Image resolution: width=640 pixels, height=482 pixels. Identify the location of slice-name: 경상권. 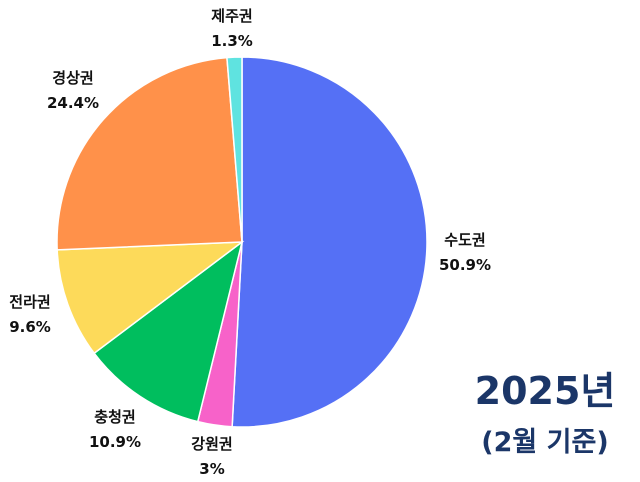
(73, 78).